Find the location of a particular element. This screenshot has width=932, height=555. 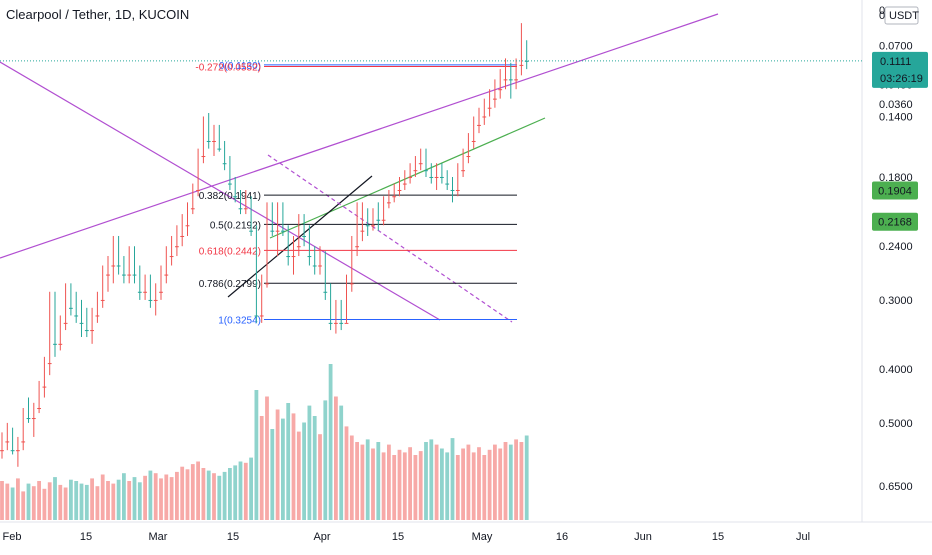

fib-level-label: 1(0.3254) is located at coordinates (239, 321).